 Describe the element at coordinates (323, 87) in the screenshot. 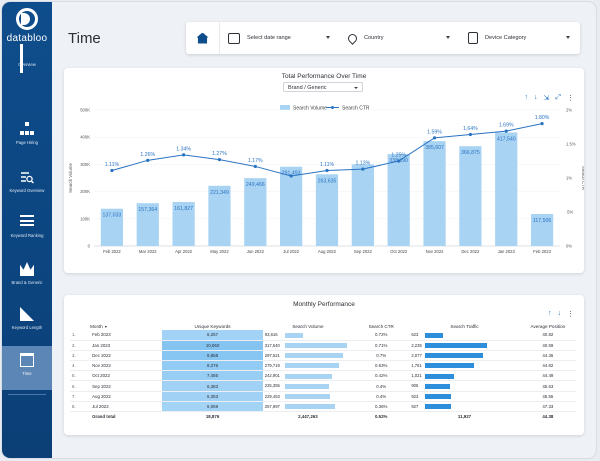

I see `brand-generic-select: Brand / Generic` at that location.